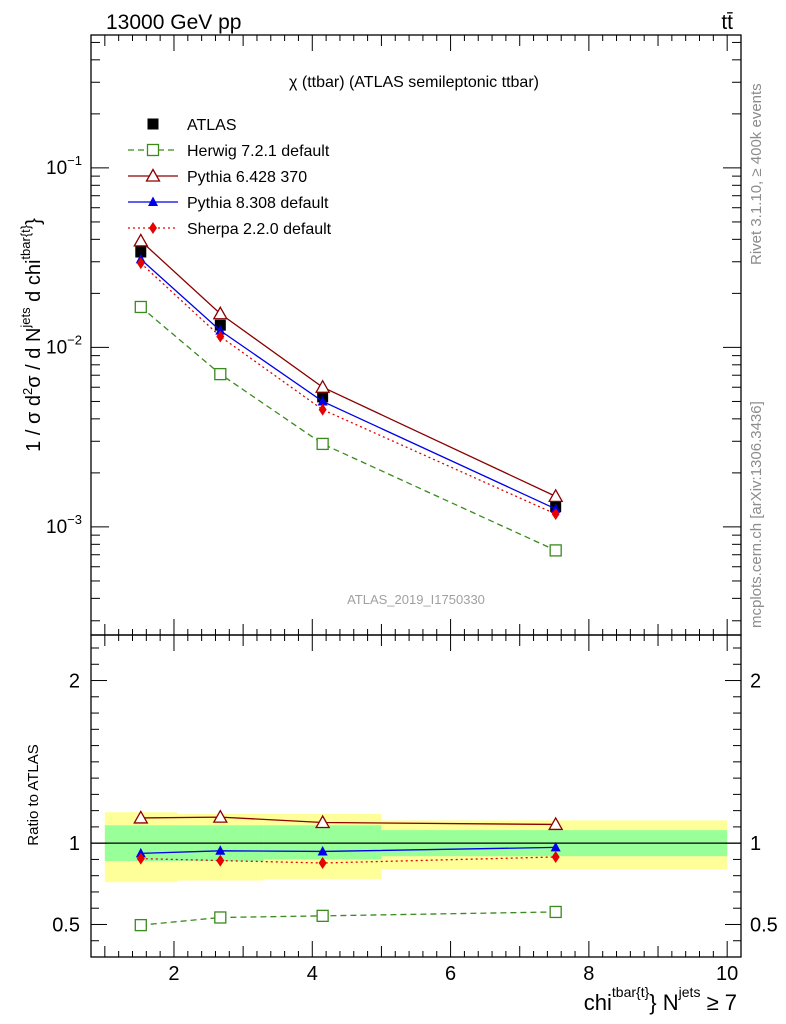  What do you see at coordinates (755, 844) in the screenshot?
I see `ratio-y-tick-label-right: 1` at bounding box center [755, 844].